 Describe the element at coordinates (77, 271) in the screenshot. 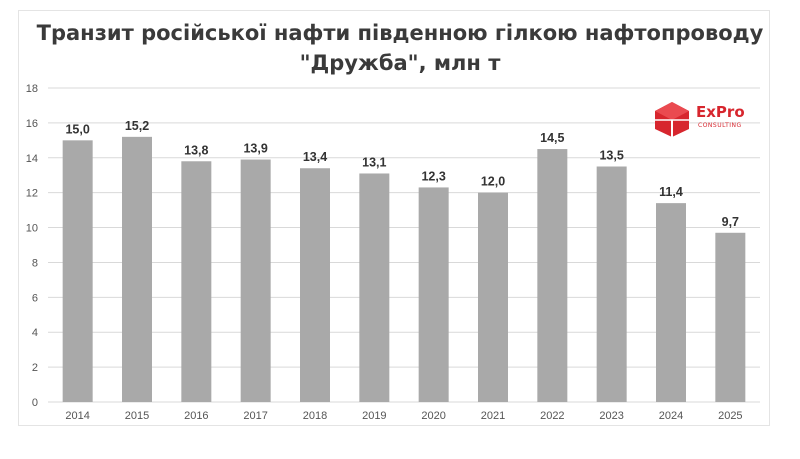

I see `bar-2014` at that location.